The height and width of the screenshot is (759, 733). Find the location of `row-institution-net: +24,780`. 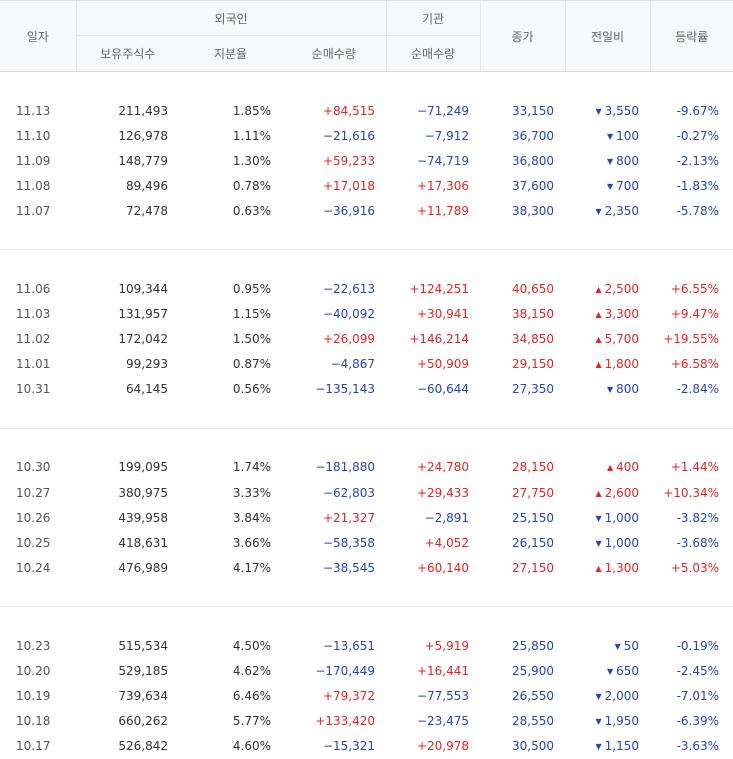

row-institution-net: +24,780 is located at coordinates (443, 467).